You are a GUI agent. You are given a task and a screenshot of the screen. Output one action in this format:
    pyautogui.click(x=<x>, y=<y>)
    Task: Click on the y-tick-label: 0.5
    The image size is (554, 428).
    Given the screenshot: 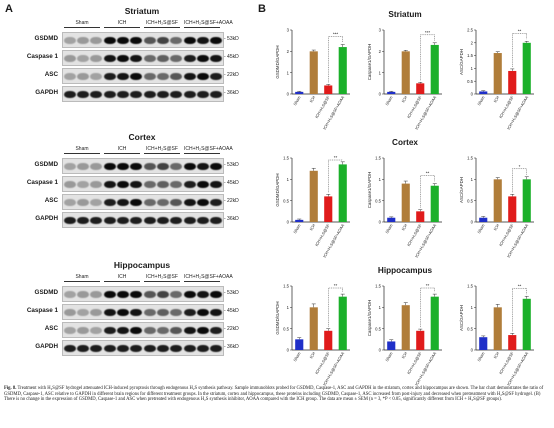 What is the action you would take?
    pyautogui.click(x=378, y=328)
    